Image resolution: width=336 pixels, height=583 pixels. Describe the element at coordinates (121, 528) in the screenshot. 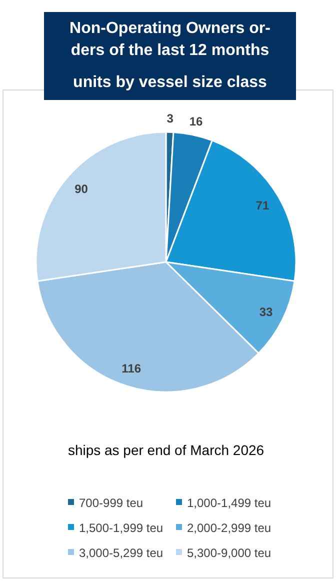

I see `legend-label: 1,500-1,999 teu` at that location.